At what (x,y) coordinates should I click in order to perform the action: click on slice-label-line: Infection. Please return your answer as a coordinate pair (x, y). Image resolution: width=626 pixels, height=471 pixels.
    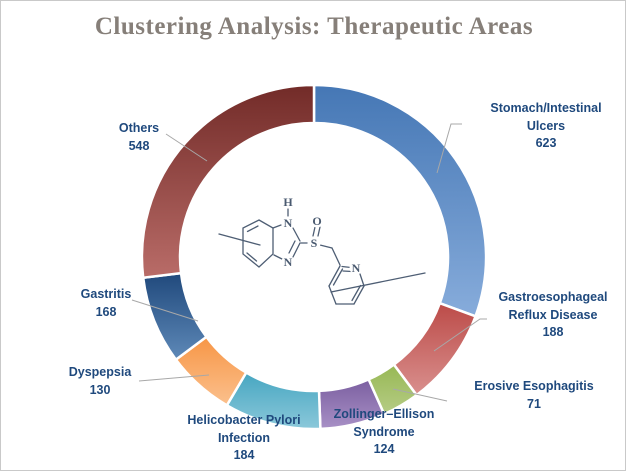
    Looking at the image, I should click on (244, 437).